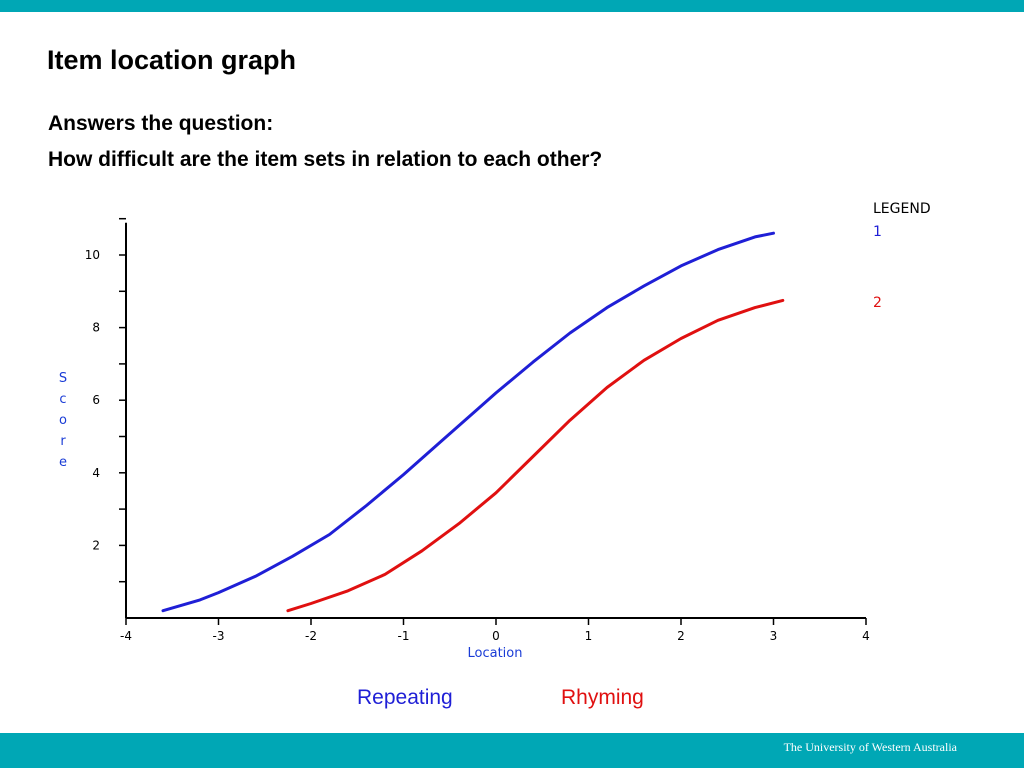  I want to click on bottom-accent-bar, so click(512, 750).